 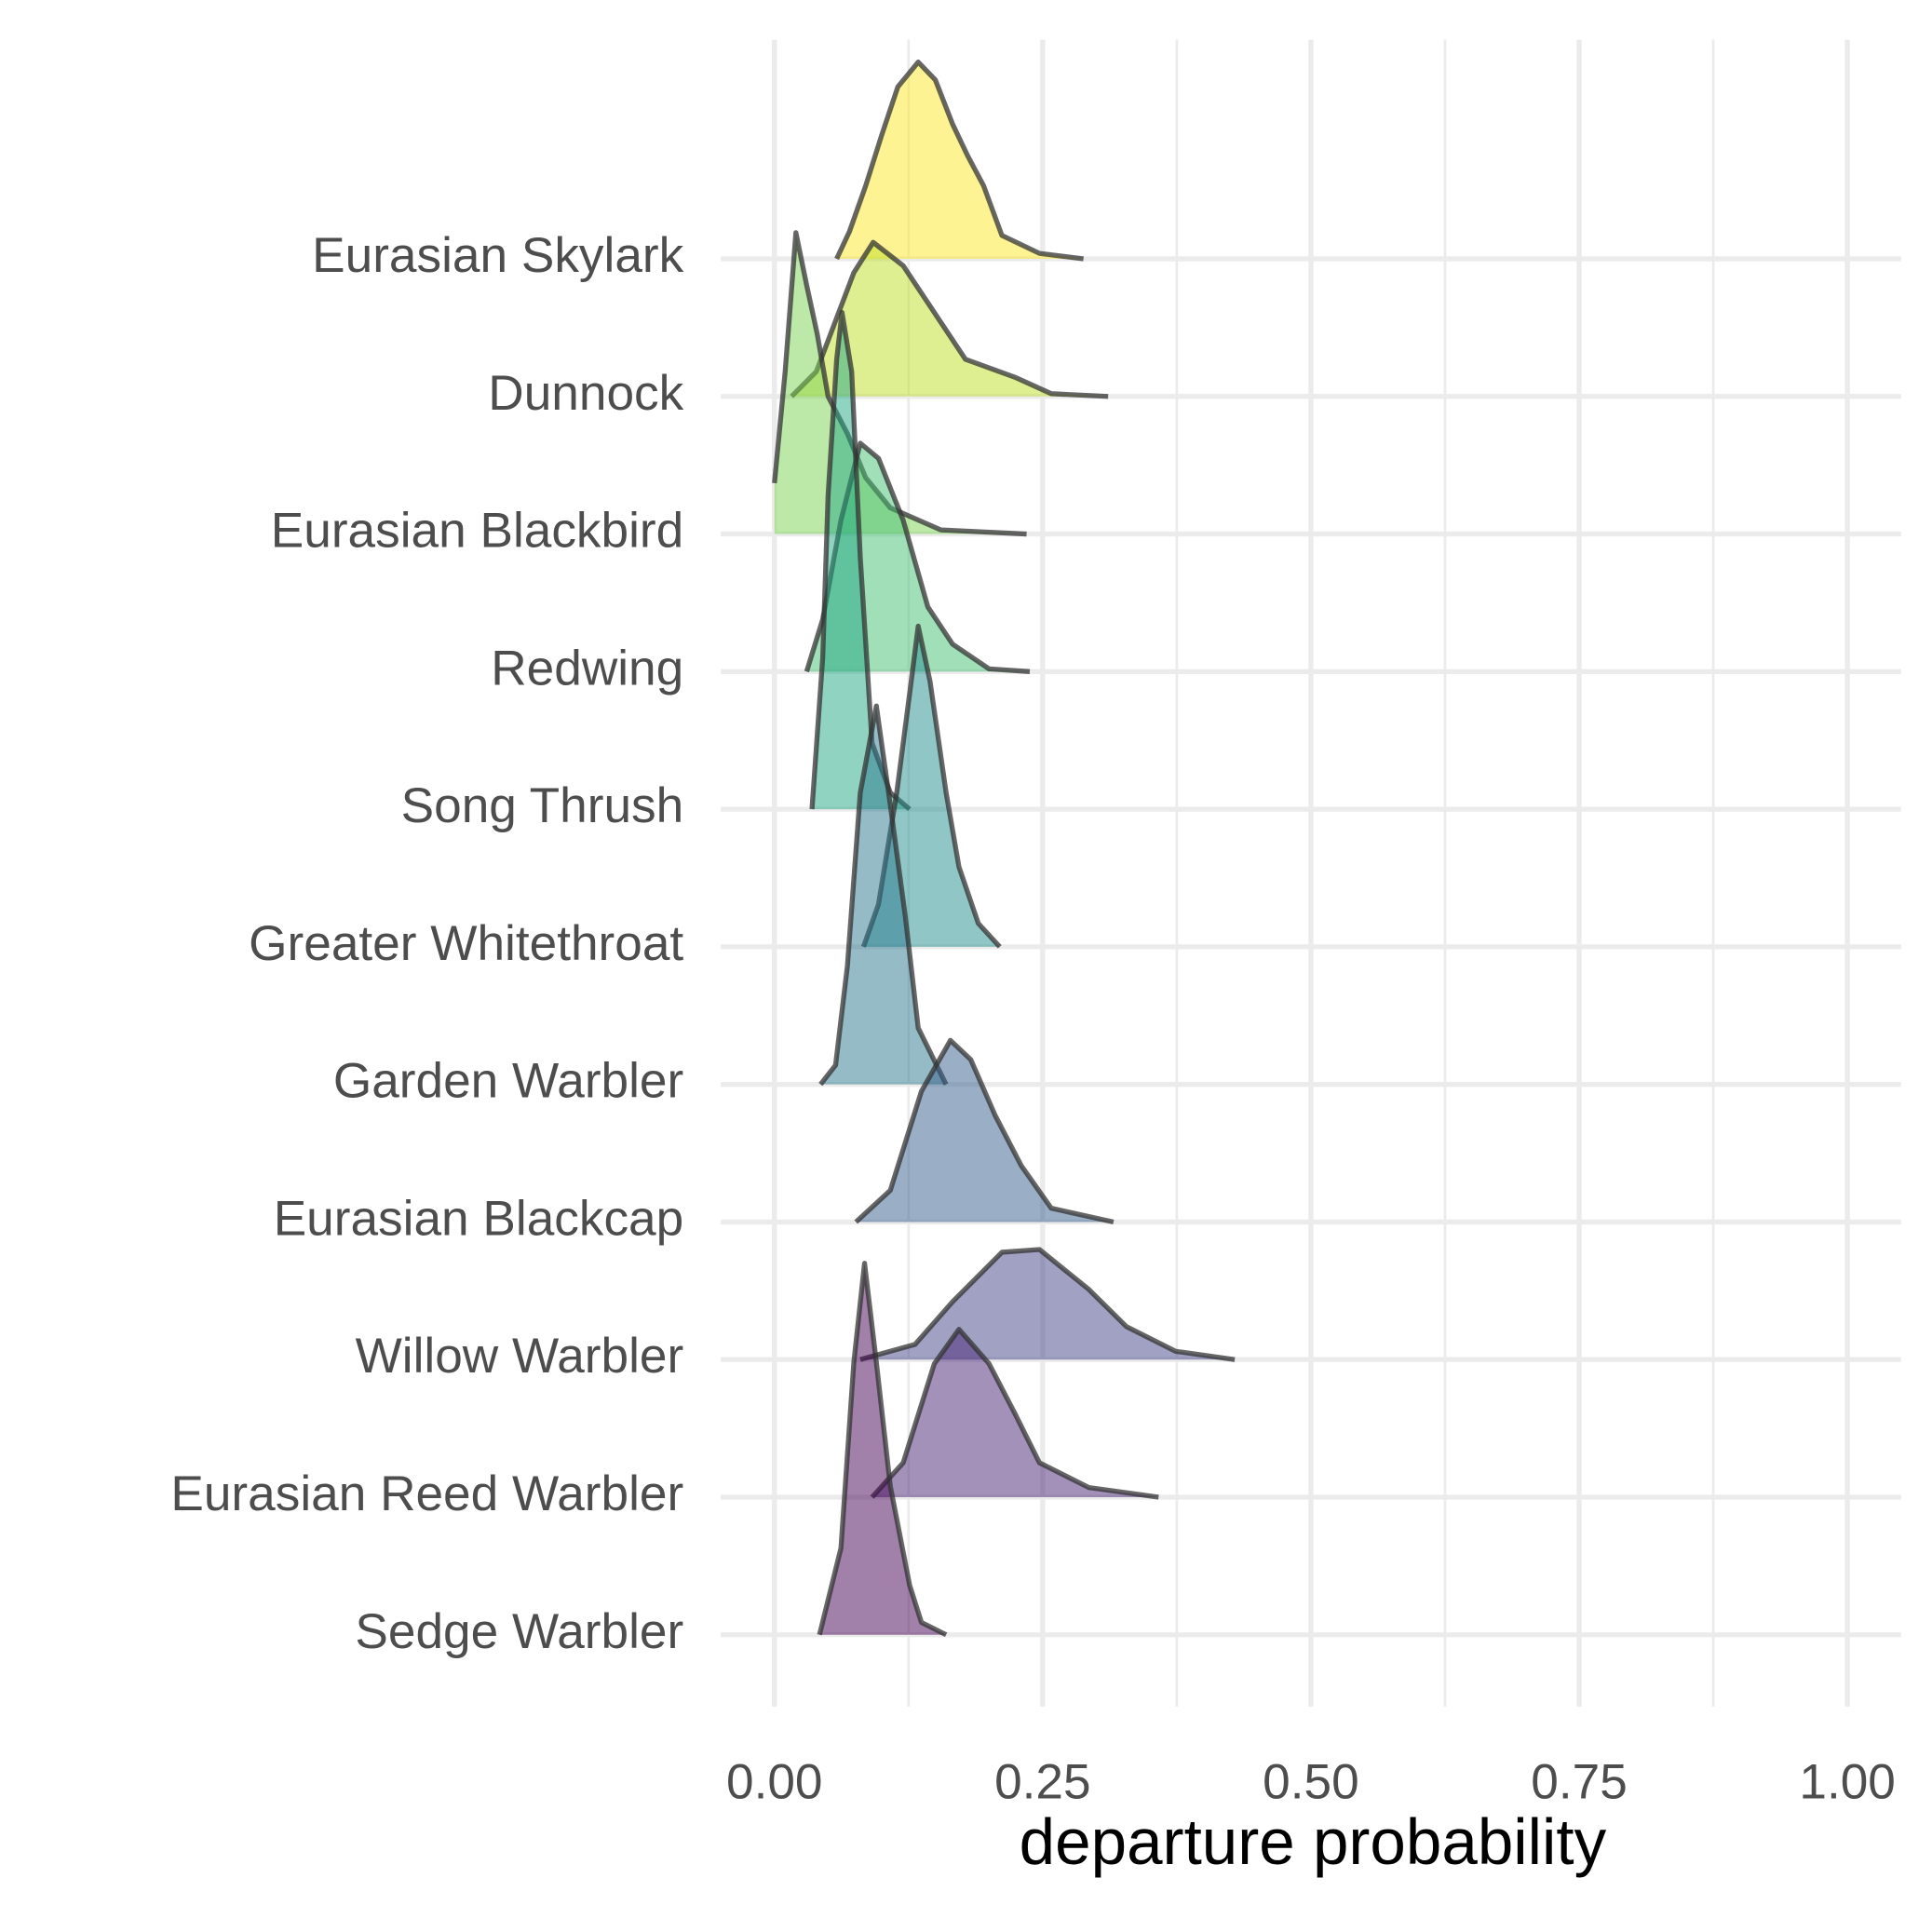 I want to click on y-tick-label: Willow Warbler, so click(x=520, y=1356).